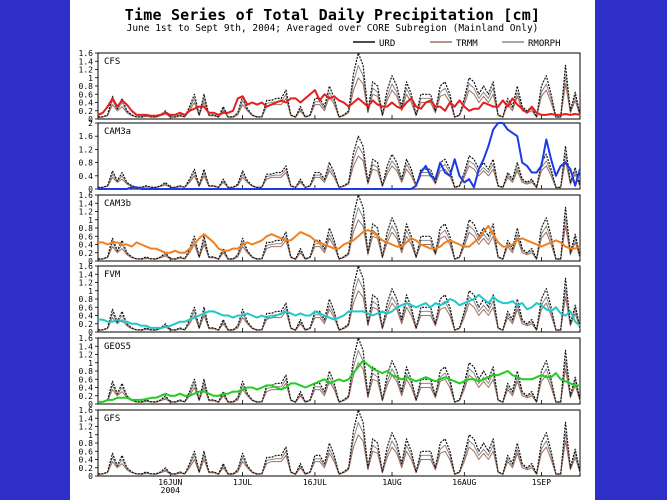 Image resolution: width=667 pixels, height=500 pixels. Describe the element at coordinates (544, 44) in the screenshot. I see `legend-label: RMORPH` at that location.